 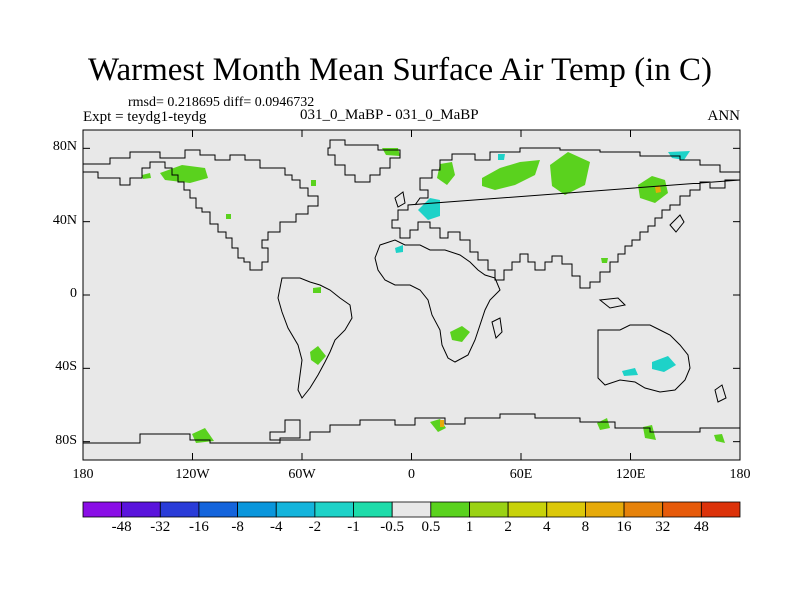 I want to click on coast-australia, so click(x=644, y=358).